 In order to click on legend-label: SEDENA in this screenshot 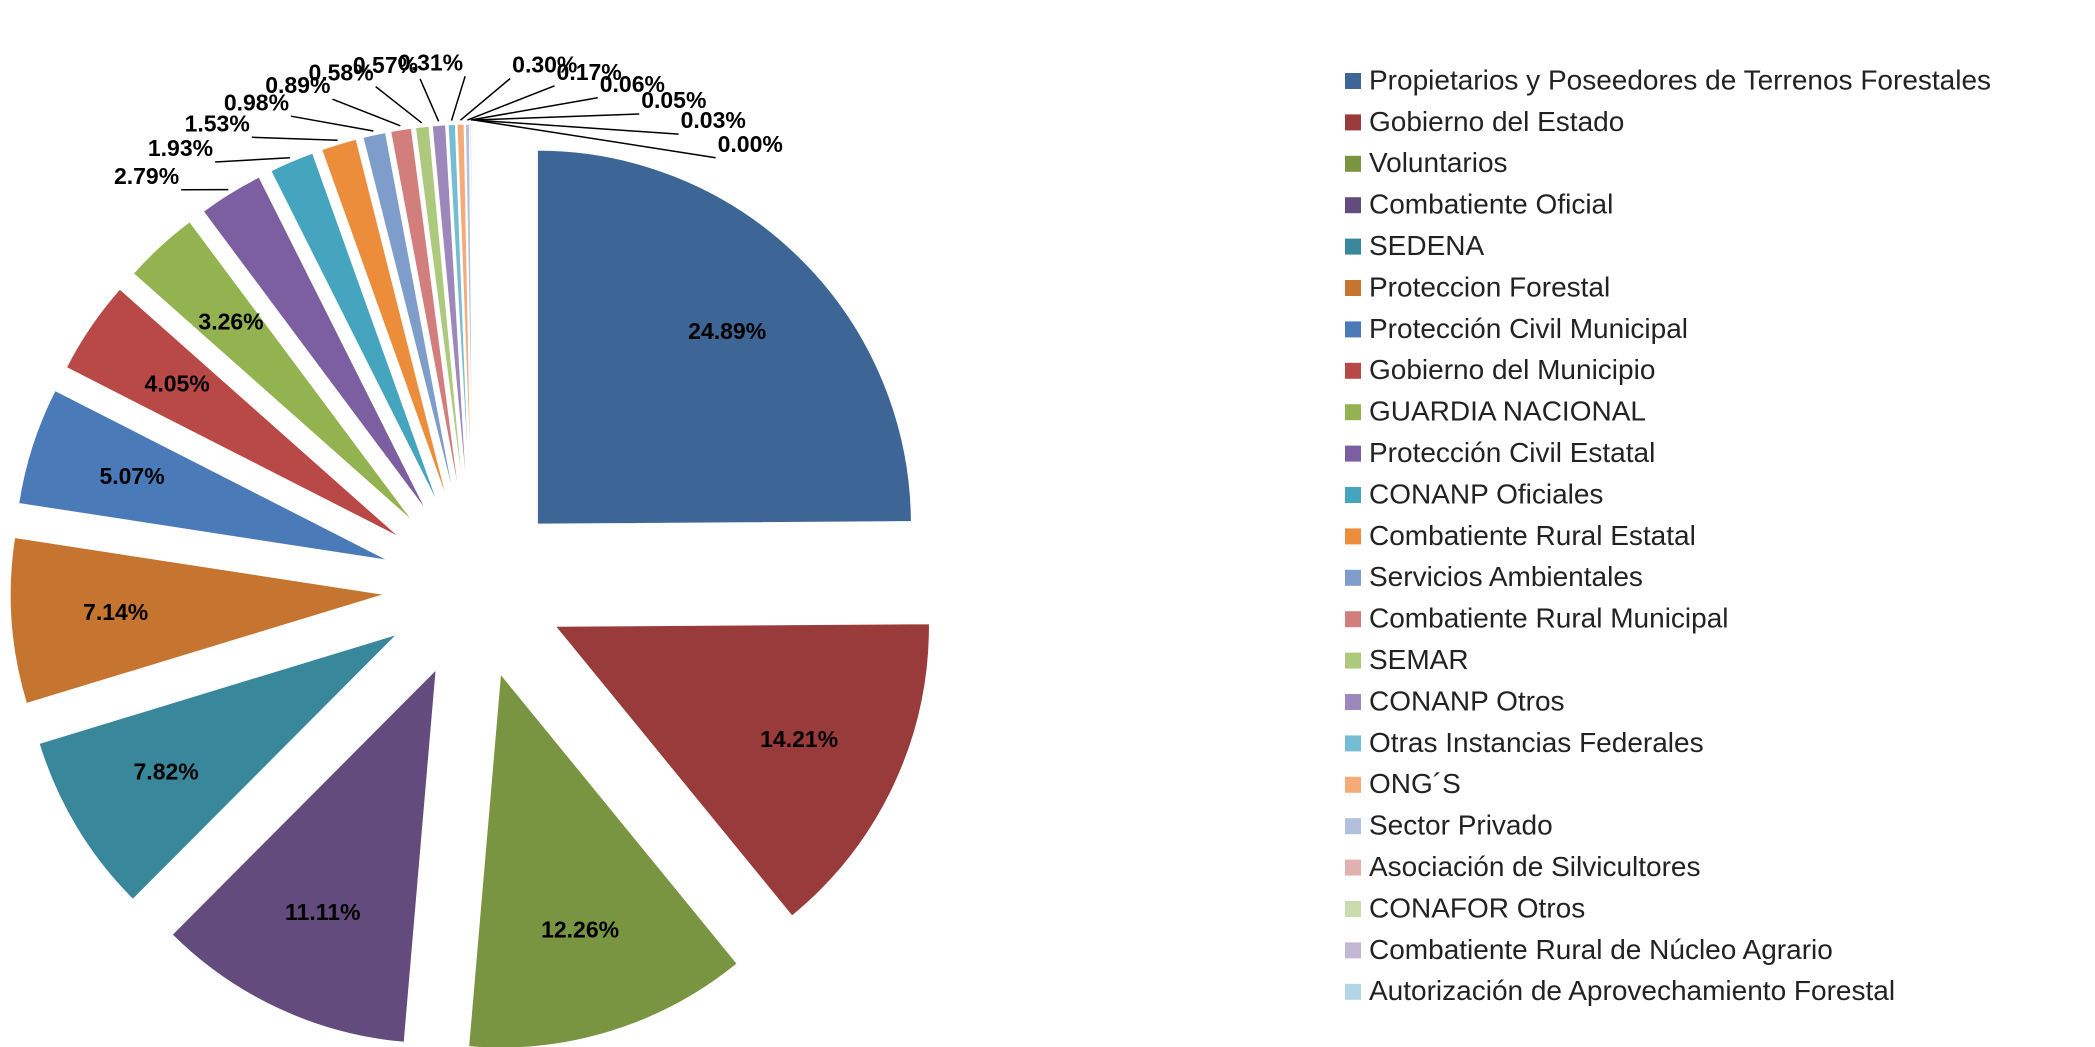, I will do `click(1426, 245)`.